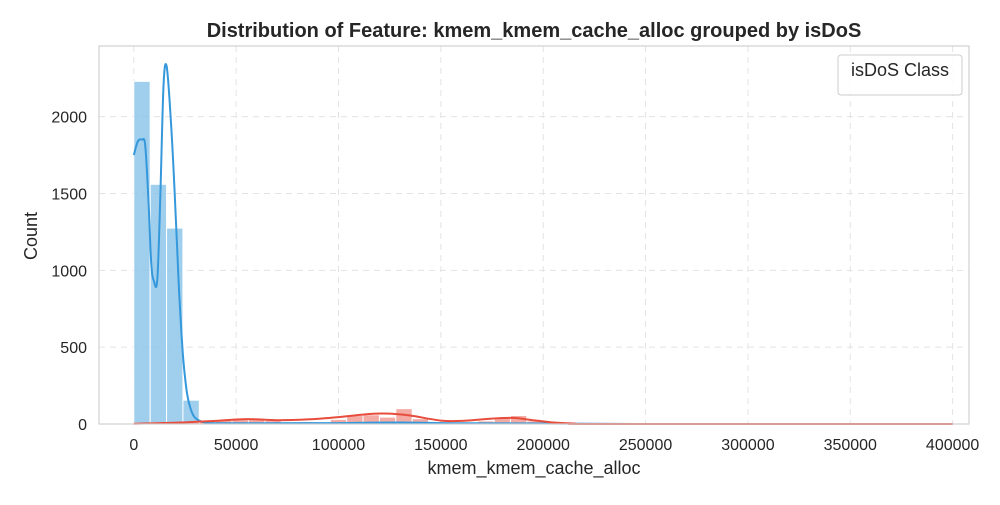  I want to click on y-axis-ticks: 0 500 1000 1500 2000, so click(69, 272).